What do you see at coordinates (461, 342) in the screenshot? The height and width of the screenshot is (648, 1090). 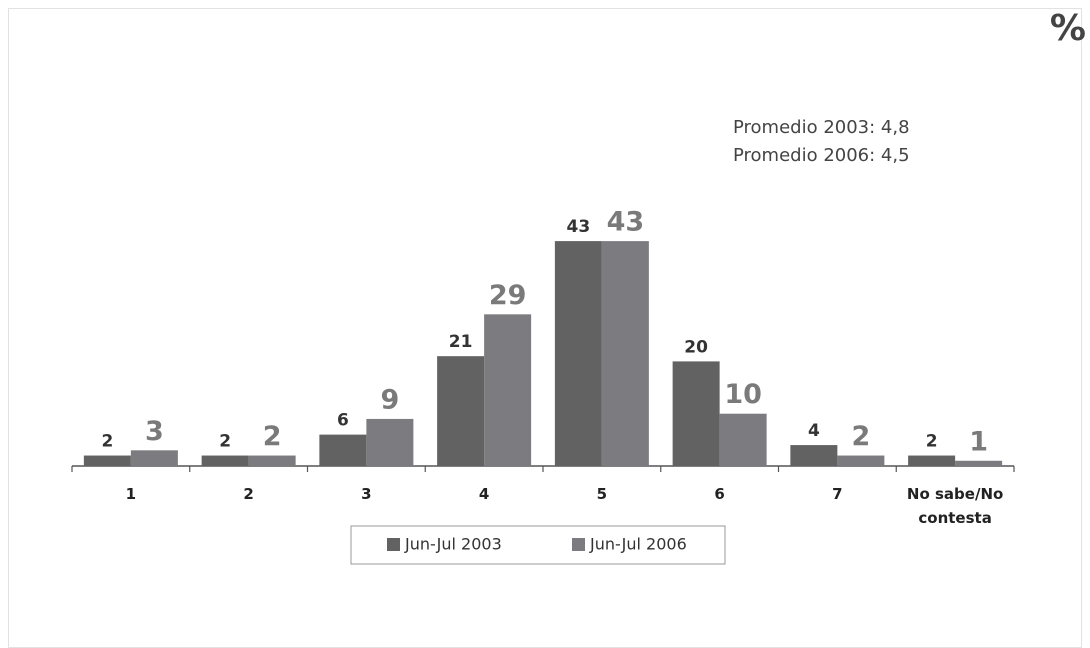 I see `data-label: 21` at bounding box center [461, 342].